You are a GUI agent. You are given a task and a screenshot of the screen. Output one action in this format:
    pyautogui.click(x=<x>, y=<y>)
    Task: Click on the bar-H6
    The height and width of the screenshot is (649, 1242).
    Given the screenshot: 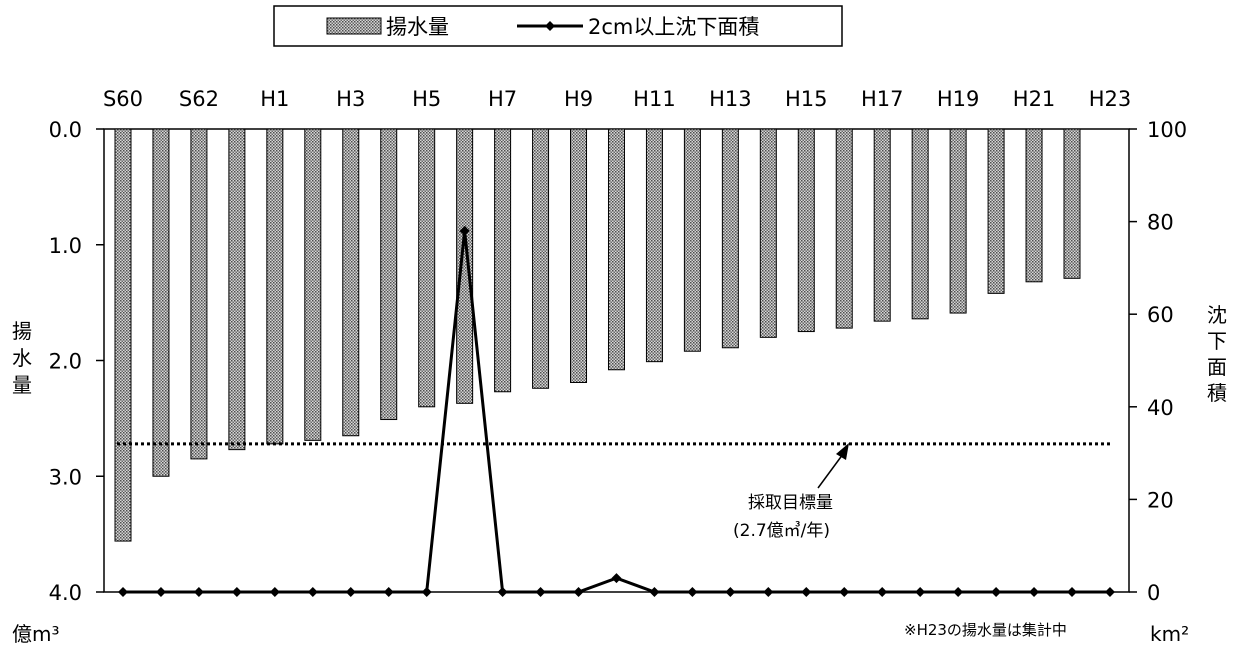 What is the action you would take?
    pyautogui.click(x=465, y=266)
    